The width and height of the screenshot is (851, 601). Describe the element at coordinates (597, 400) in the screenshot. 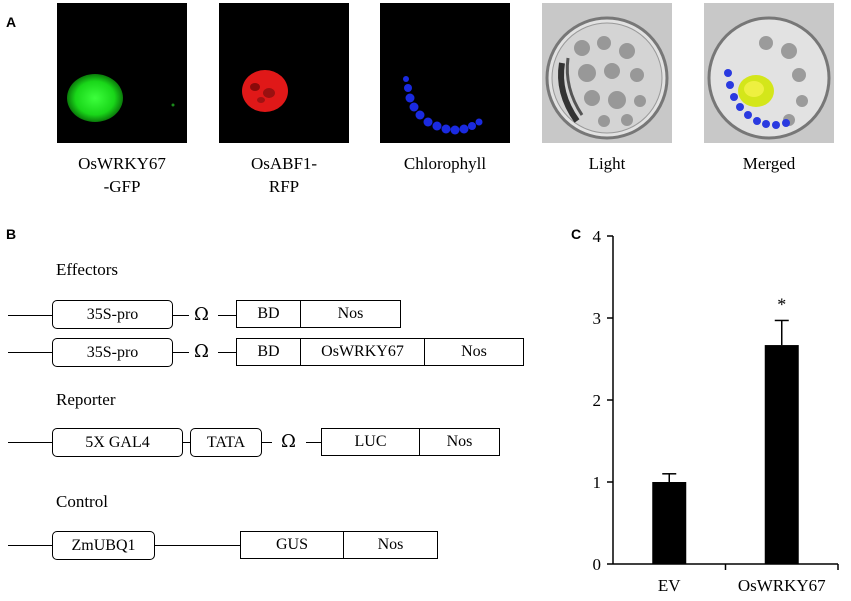

I see `y-tick-label: 2` at that location.